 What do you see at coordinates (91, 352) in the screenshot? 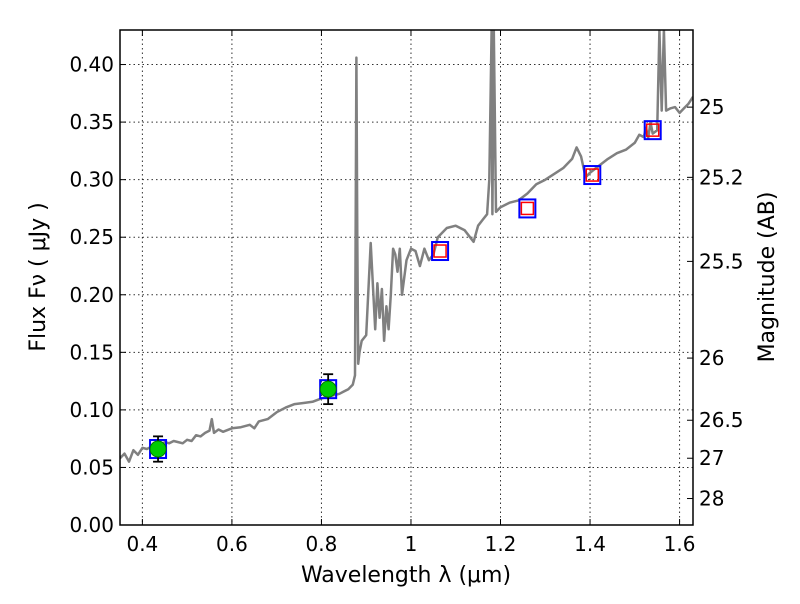
I see `y-tick-label: 0.15` at bounding box center [91, 352].